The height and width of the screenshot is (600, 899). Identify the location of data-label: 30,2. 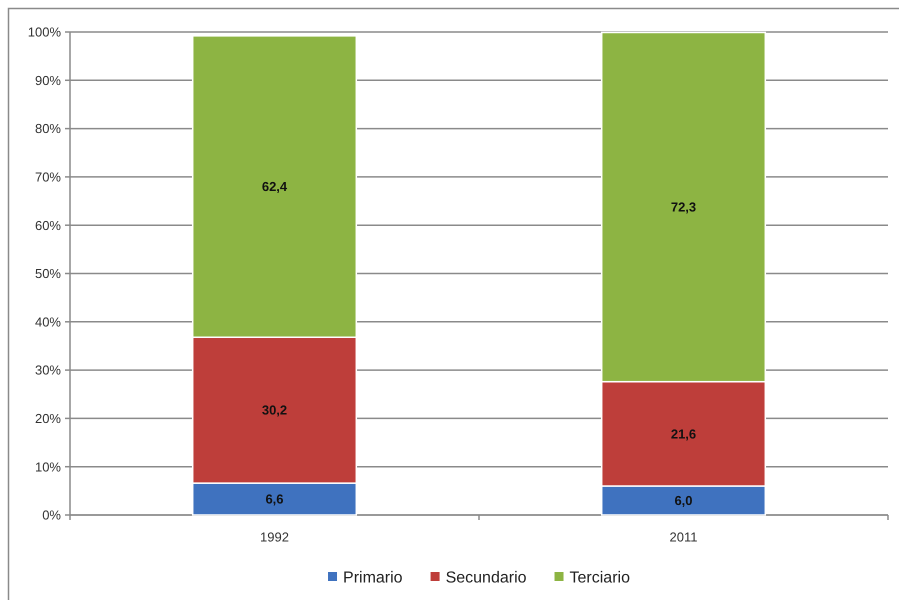
(275, 410).